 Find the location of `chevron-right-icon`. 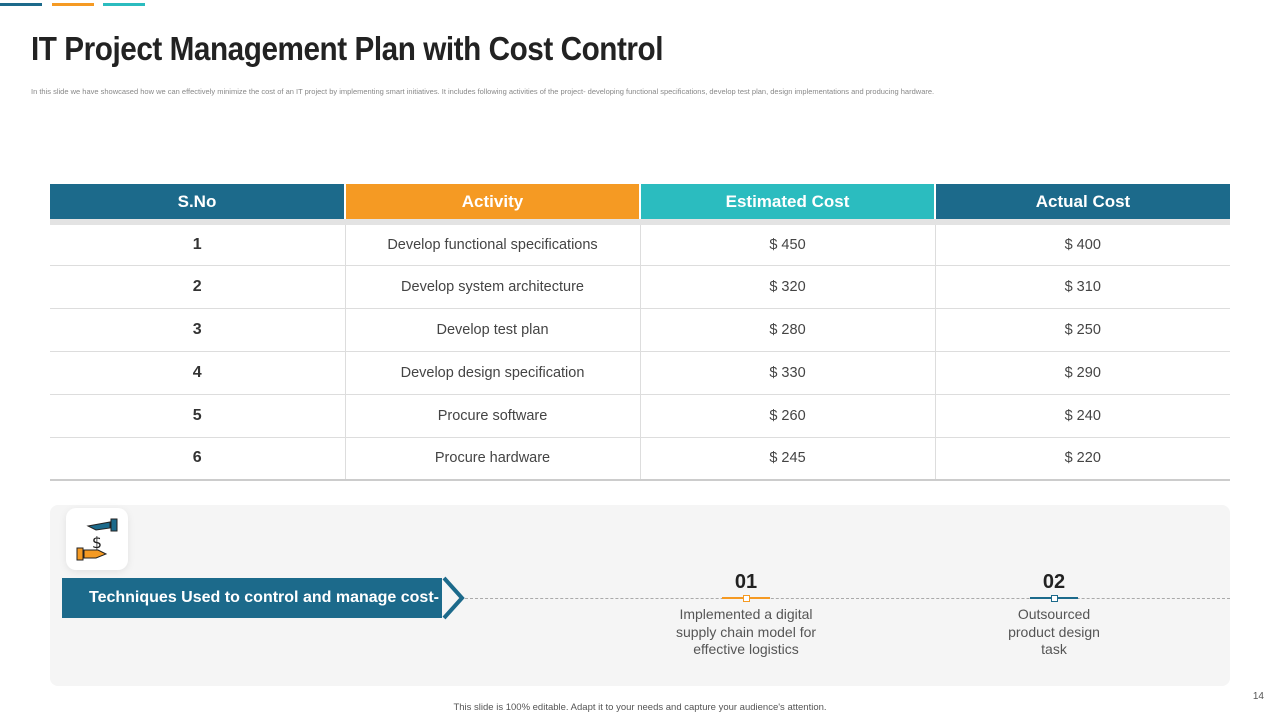

chevron-right-icon is located at coordinates (453, 598).